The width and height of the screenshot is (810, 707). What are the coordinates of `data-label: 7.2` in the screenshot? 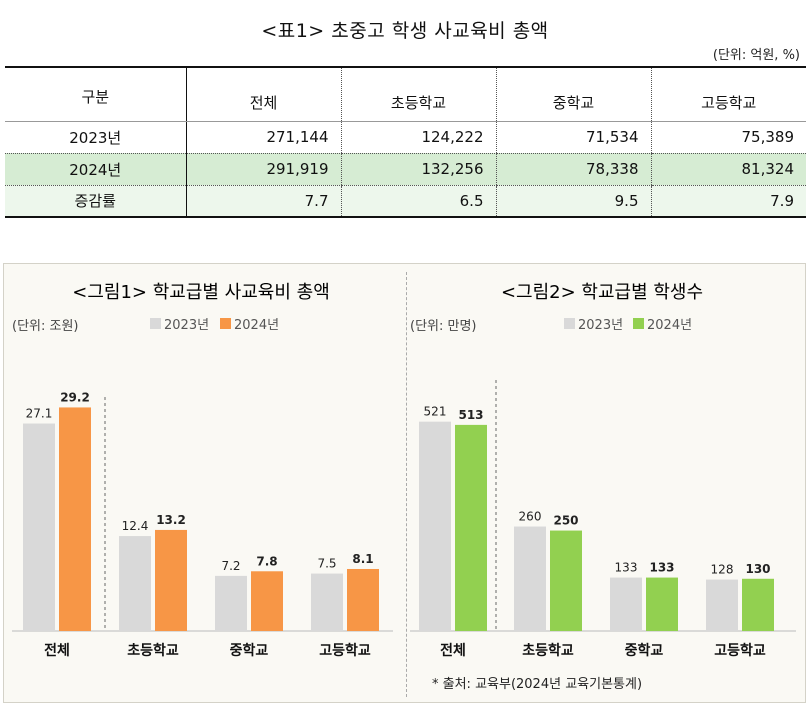 It's located at (230, 566).